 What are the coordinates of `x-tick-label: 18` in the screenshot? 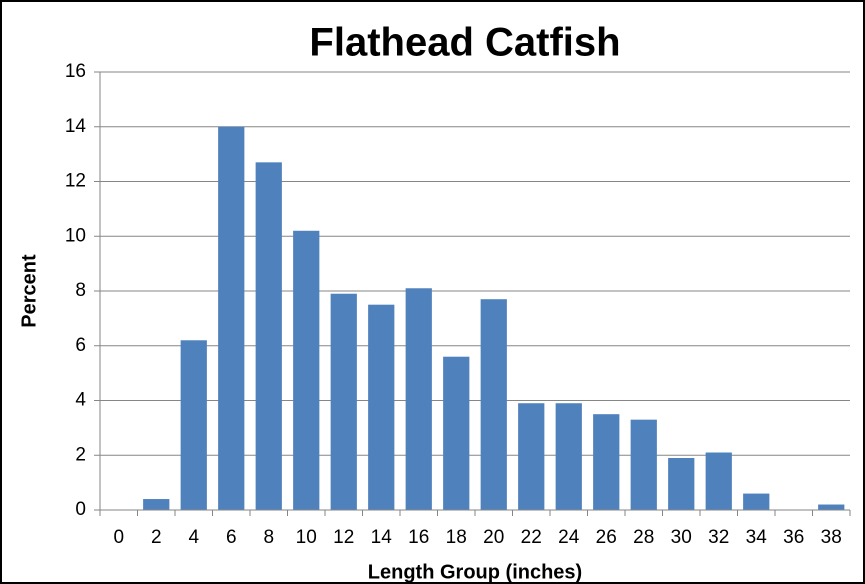 It's located at (456, 537).